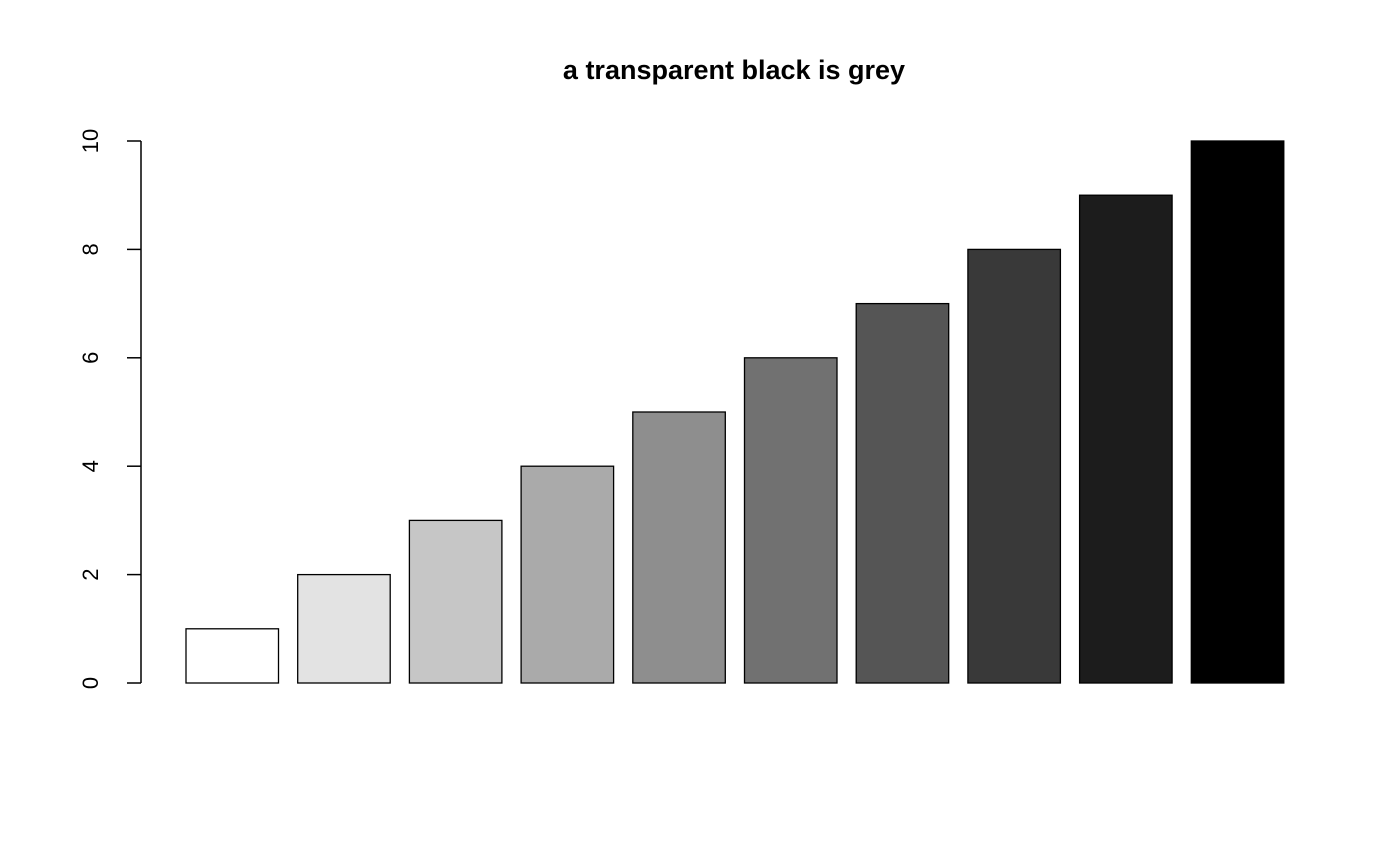 This screenshot has height=865, width=1400. Describe the element at coordinates (734, 70) in the screenshot. I see `chart-title: a transparent black is grey` at that location.